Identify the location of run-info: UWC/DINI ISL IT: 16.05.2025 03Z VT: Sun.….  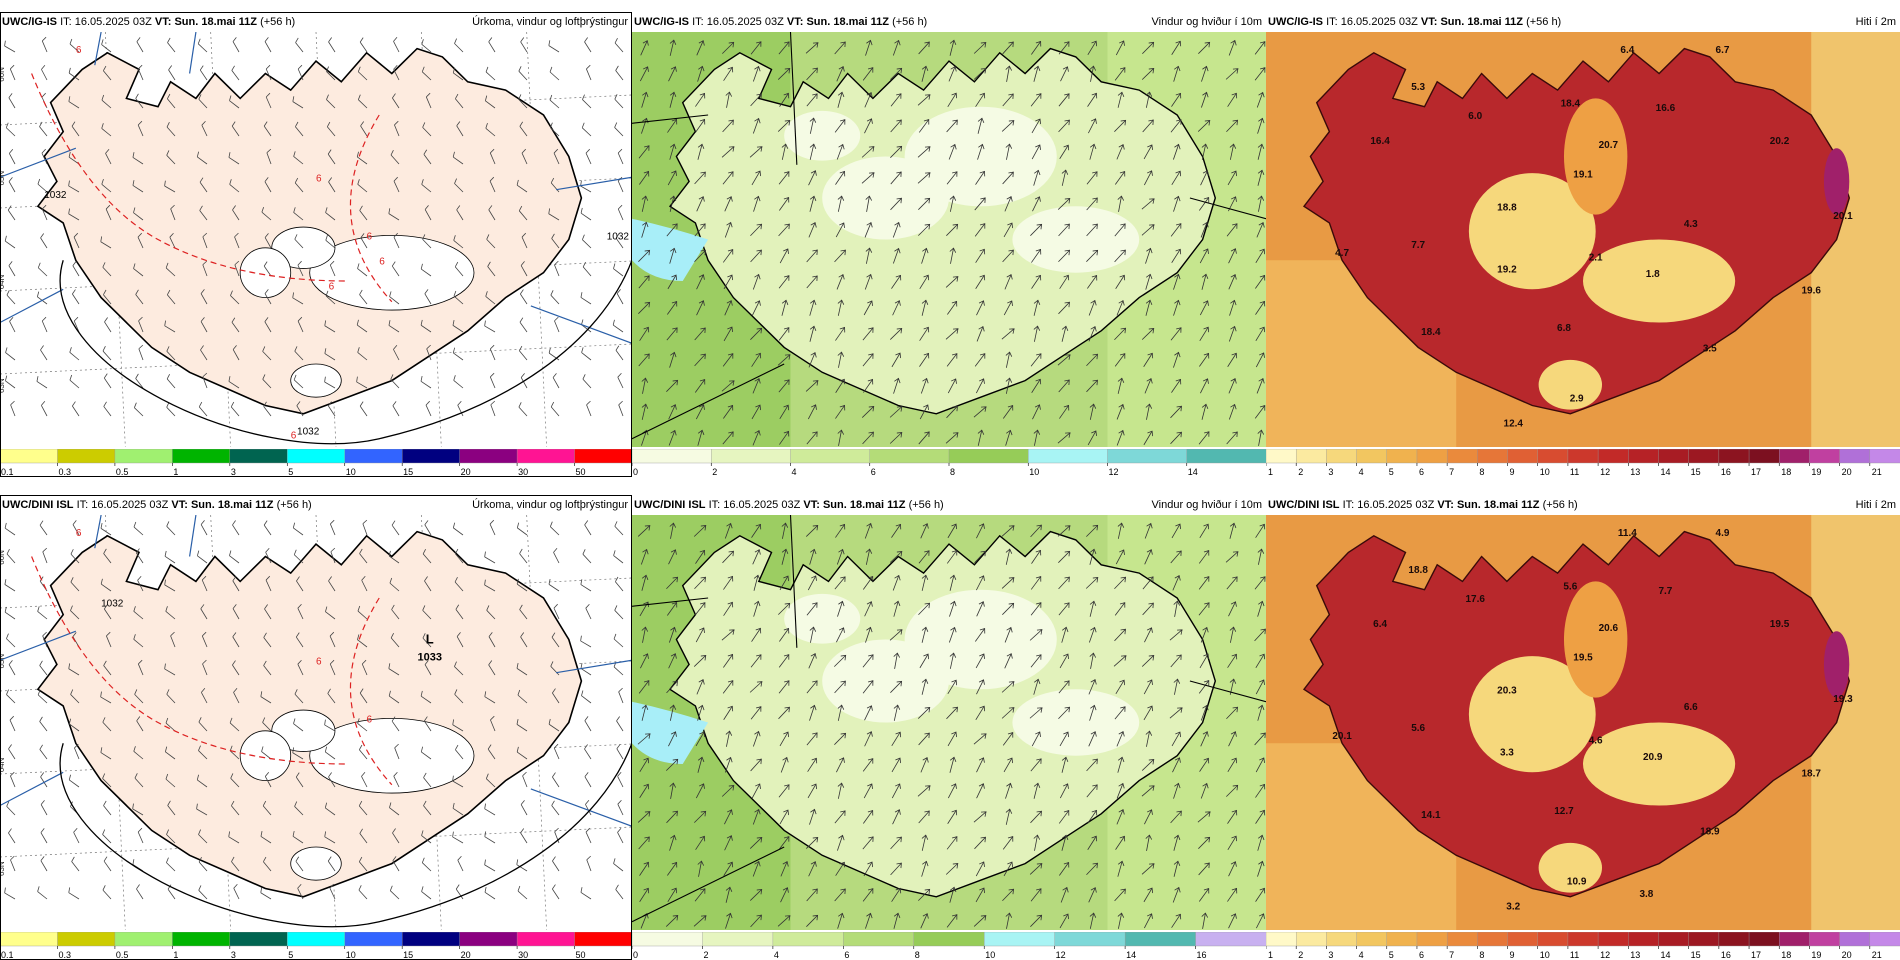
(1423, 505).